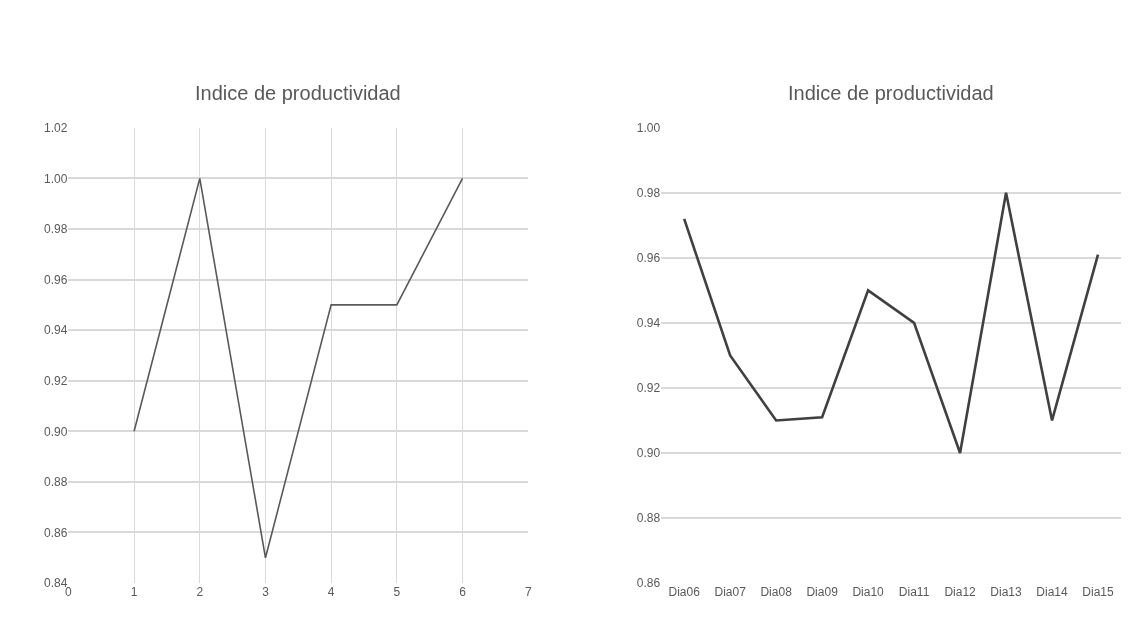 The width and height of the screenshot is (1136, 639). What do you see at coordinates (528, 592) in the screenshot?
I see `x-tick-label: 7` at bounding box center [528, 592].